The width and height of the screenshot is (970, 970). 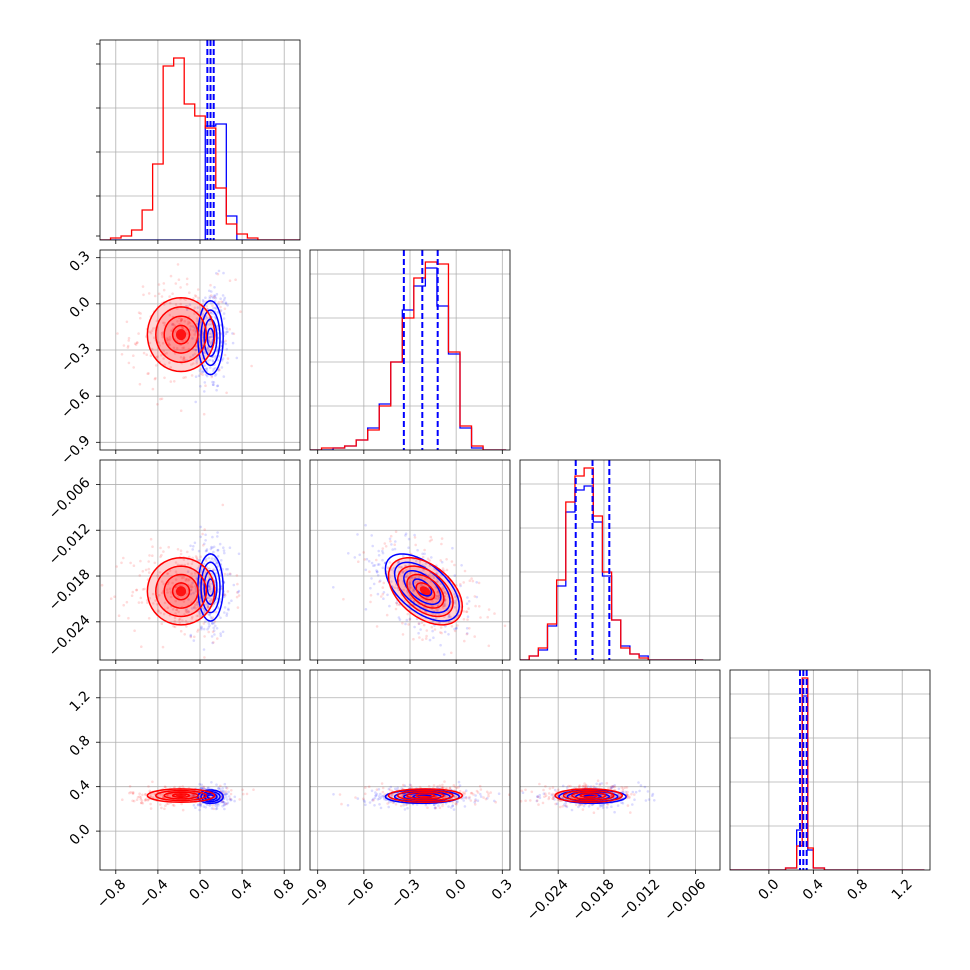 What do you see at coordinates (594, 900) in the screenshot?
I see `x-tick-label-2-1: −0.018` at bounding box center [594, 900].